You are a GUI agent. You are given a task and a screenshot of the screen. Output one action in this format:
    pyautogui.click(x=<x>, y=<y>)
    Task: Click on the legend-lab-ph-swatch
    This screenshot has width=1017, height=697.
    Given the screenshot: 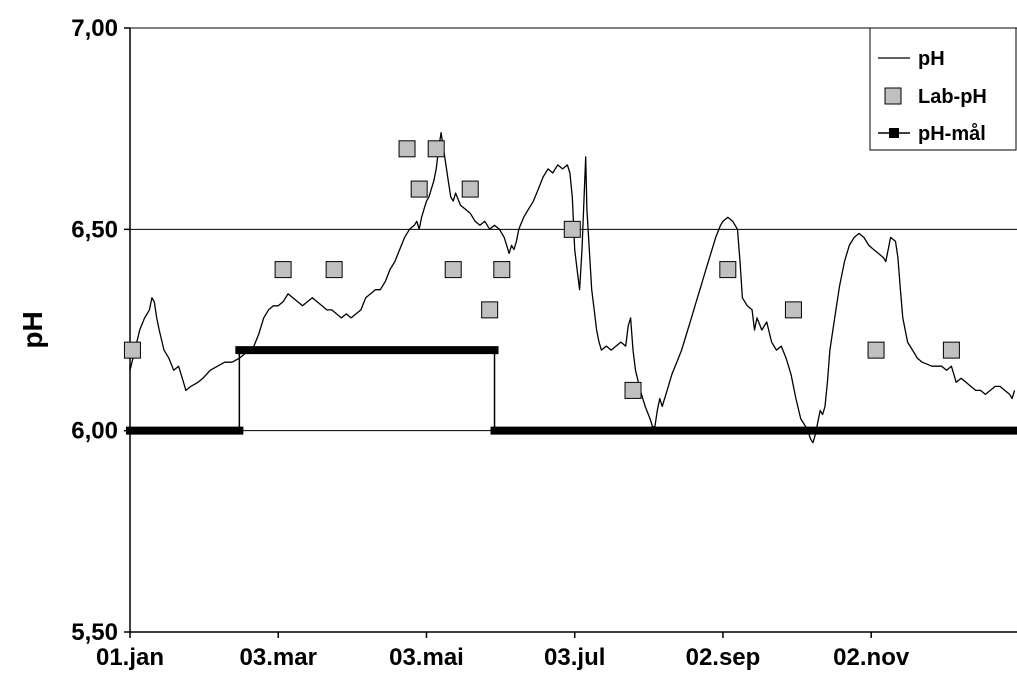 What is the action you would take?
    pyautogui.click(x=893, y=96)
    